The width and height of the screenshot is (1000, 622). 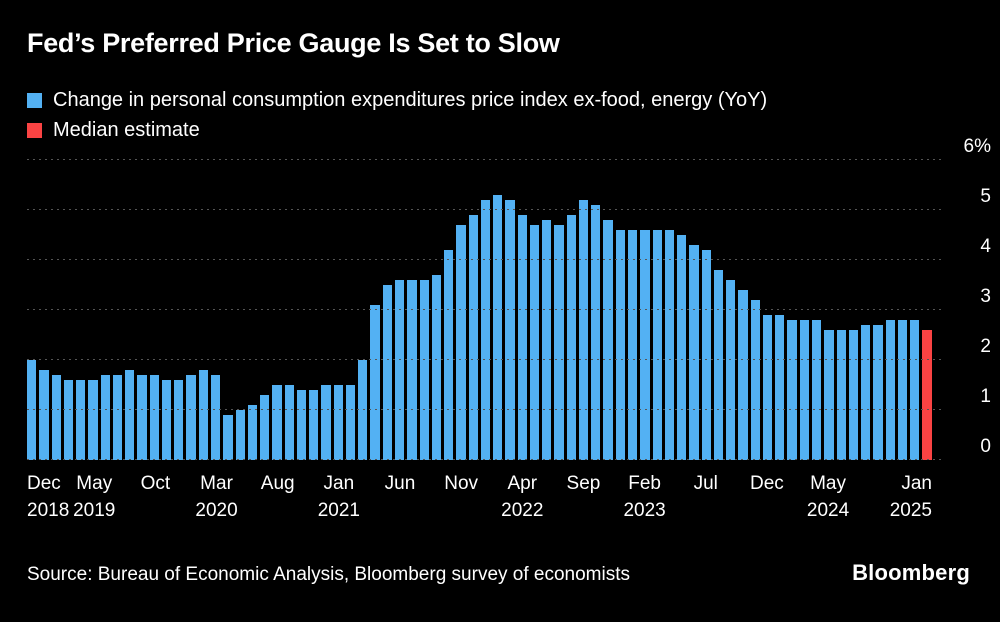 What do you see at coordinates (985, 396) in the screenshot?
I see `y-axis-label: 1` at bounding box center [985, 396].